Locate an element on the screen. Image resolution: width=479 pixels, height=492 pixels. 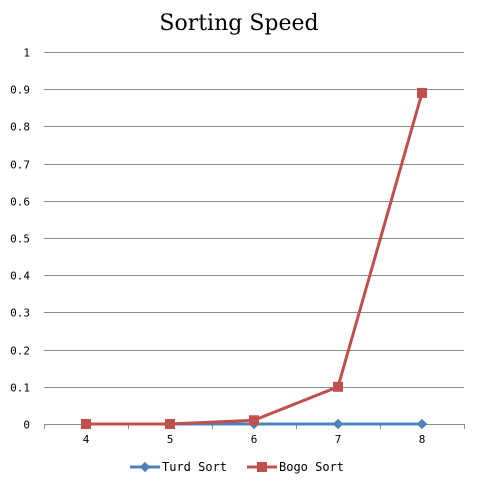
y-tick-label: 0.9 is located at coordinates (20, 90).